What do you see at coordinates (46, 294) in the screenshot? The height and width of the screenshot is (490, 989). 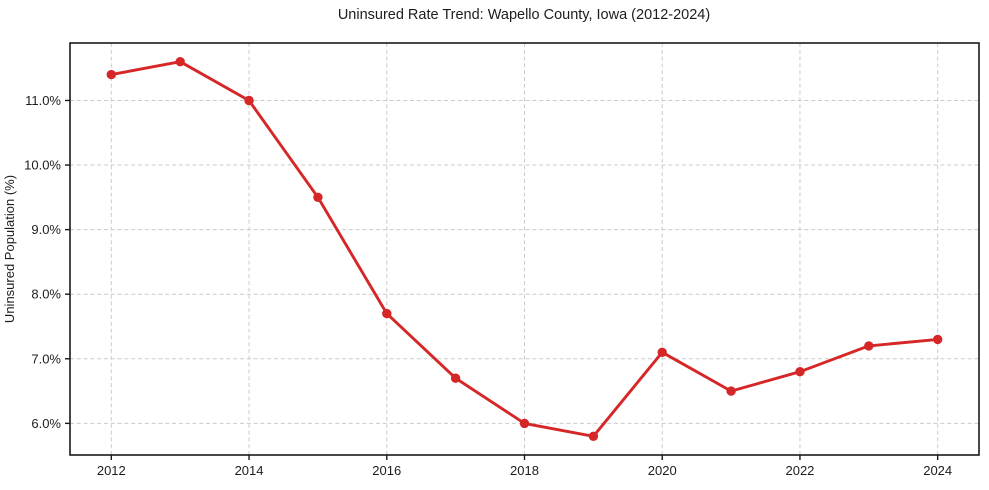 I see `y-tick-label: 8.0%` at bounding box center [46, 294].